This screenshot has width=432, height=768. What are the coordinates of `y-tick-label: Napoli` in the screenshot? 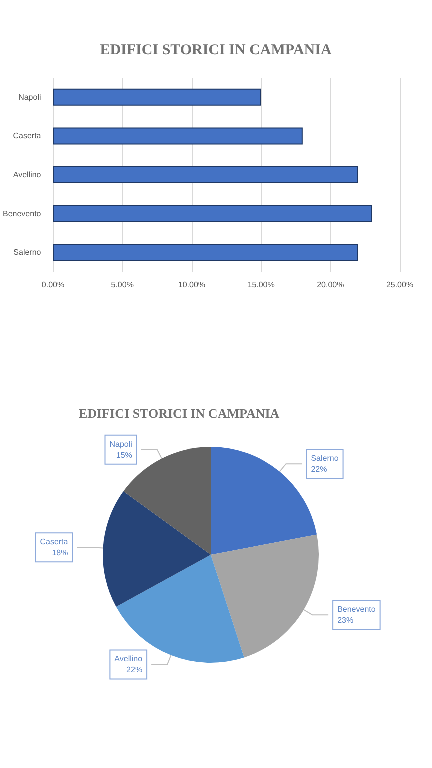 It's located at (30, 97).